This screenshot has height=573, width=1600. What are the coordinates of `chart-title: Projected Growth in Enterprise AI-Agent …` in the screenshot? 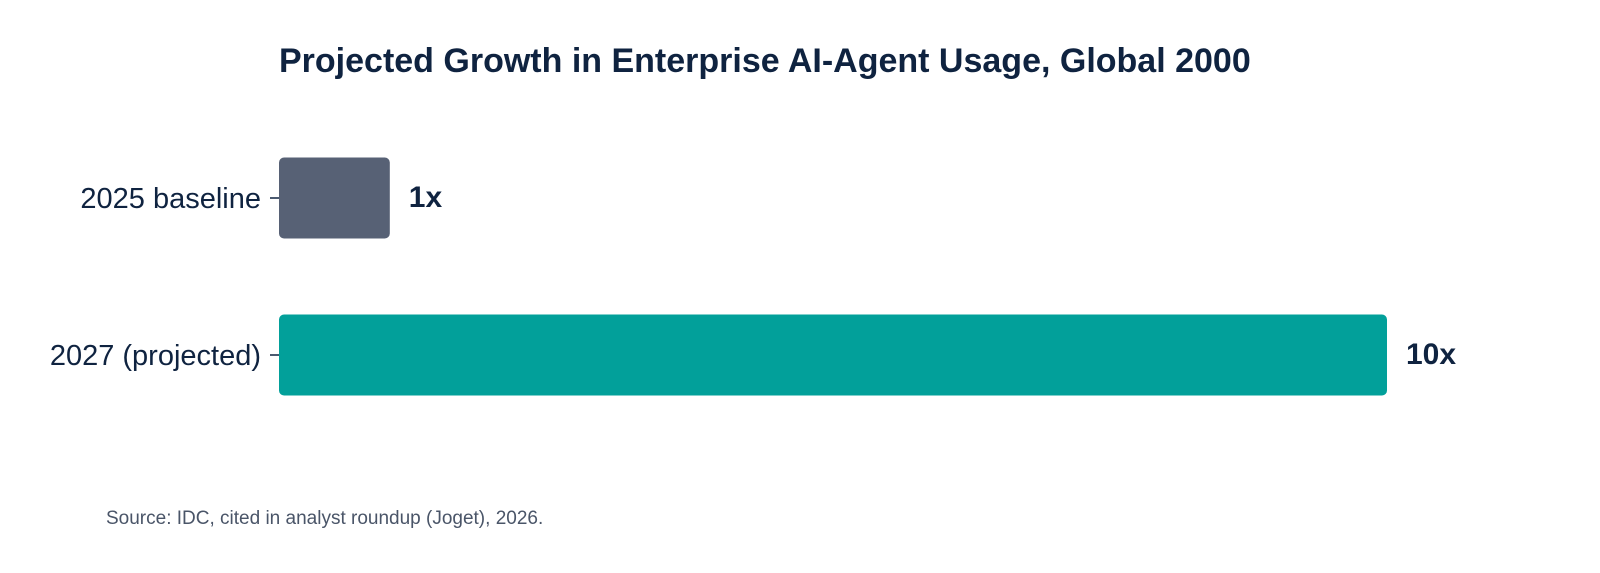 It's located at (765, 61).